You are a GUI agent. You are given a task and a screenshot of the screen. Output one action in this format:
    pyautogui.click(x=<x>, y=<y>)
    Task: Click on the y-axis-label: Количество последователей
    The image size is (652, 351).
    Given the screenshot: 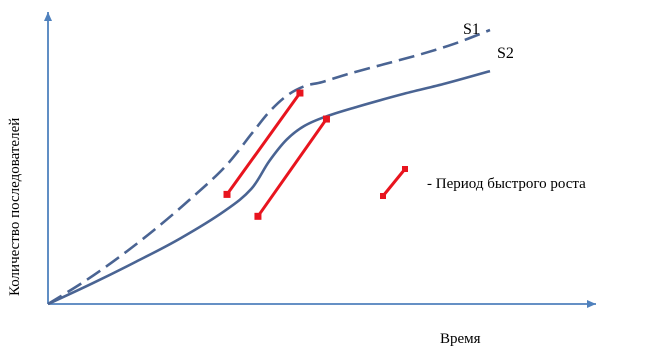 What is the action you would take?
    pyautogui.click(x=15, y=207)
    